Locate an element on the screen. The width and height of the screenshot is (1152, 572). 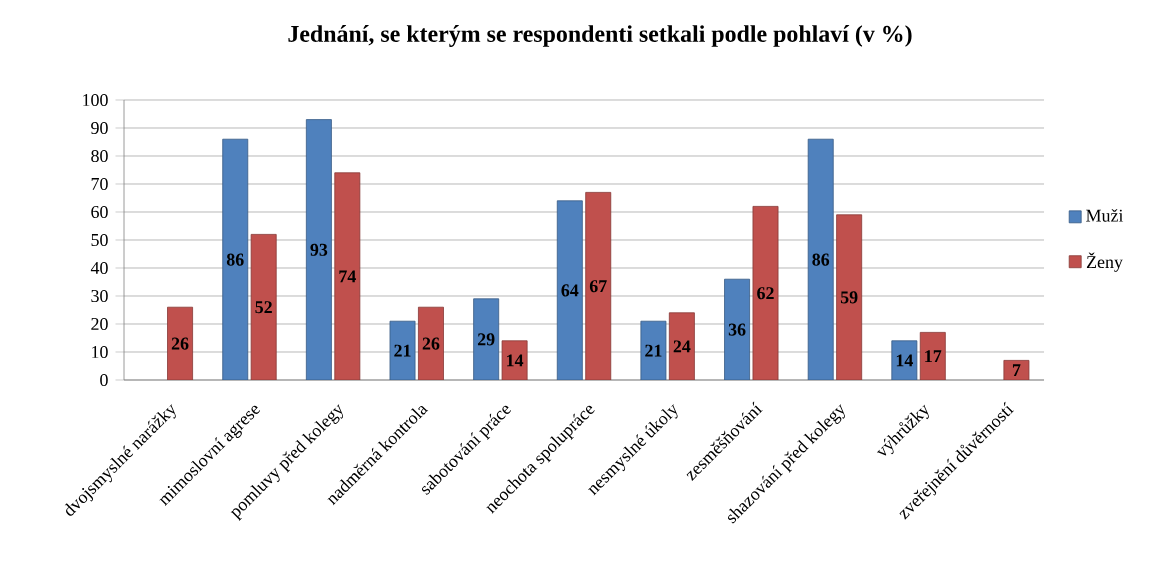
legend-label: Ženy is located at coordinates (1104, 262).